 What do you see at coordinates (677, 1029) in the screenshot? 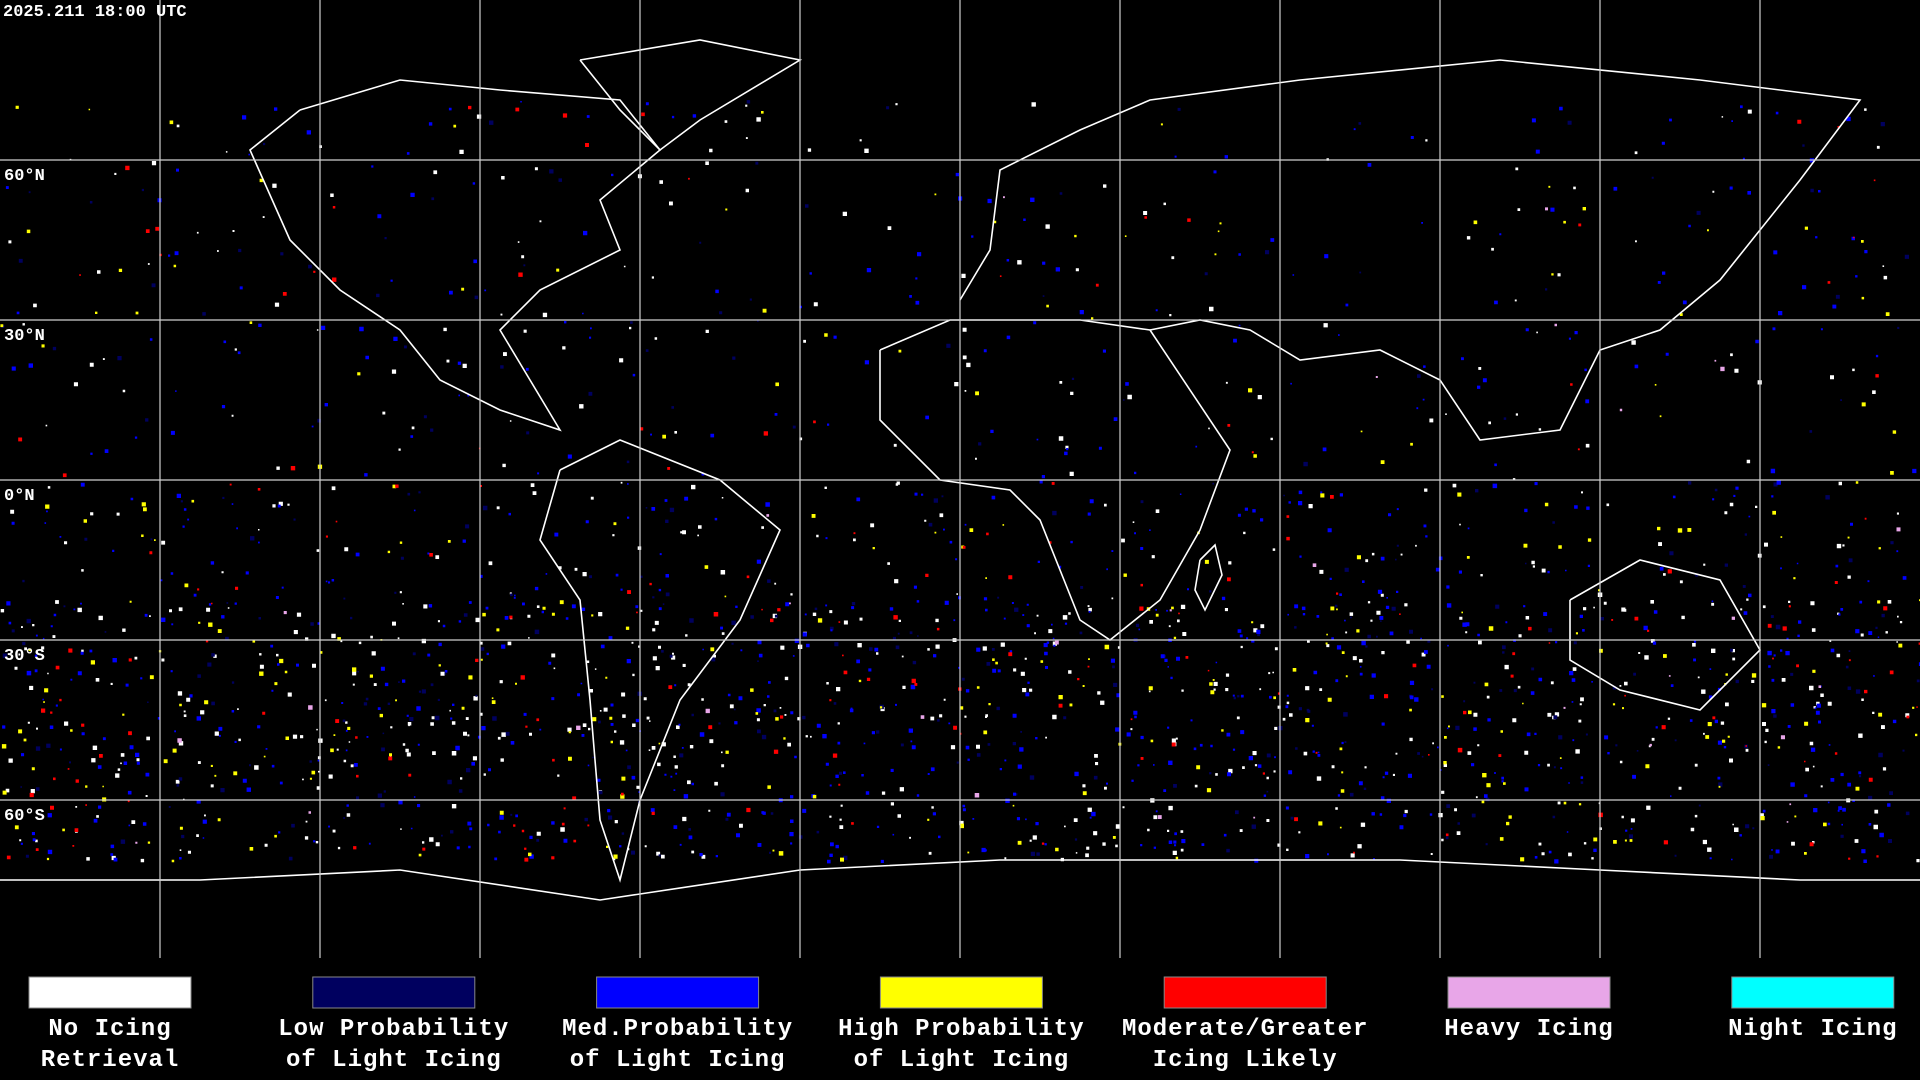
I see `legend-label: Med.Probability` at bounding box center [677, 1029].